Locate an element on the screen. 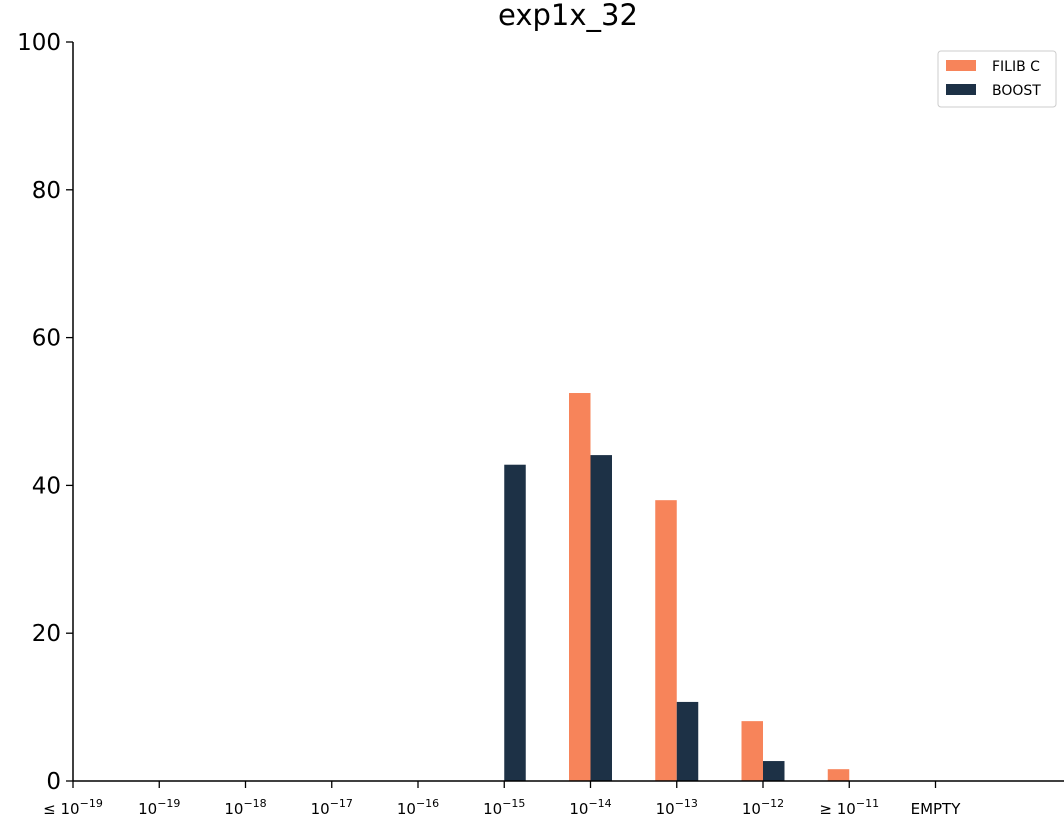 Image resolution: width=1064 pixels, height=827 pixels. x-tick-label-2: 10−18 is located at coordinates (245, 807).